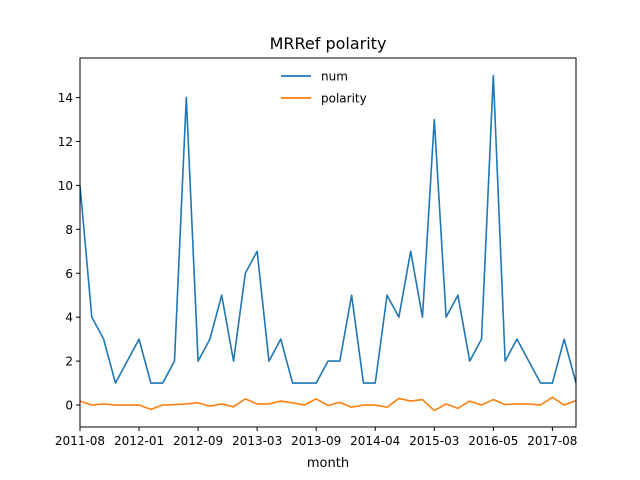  I want to click on x-axis-label: month, so click(328, 463).